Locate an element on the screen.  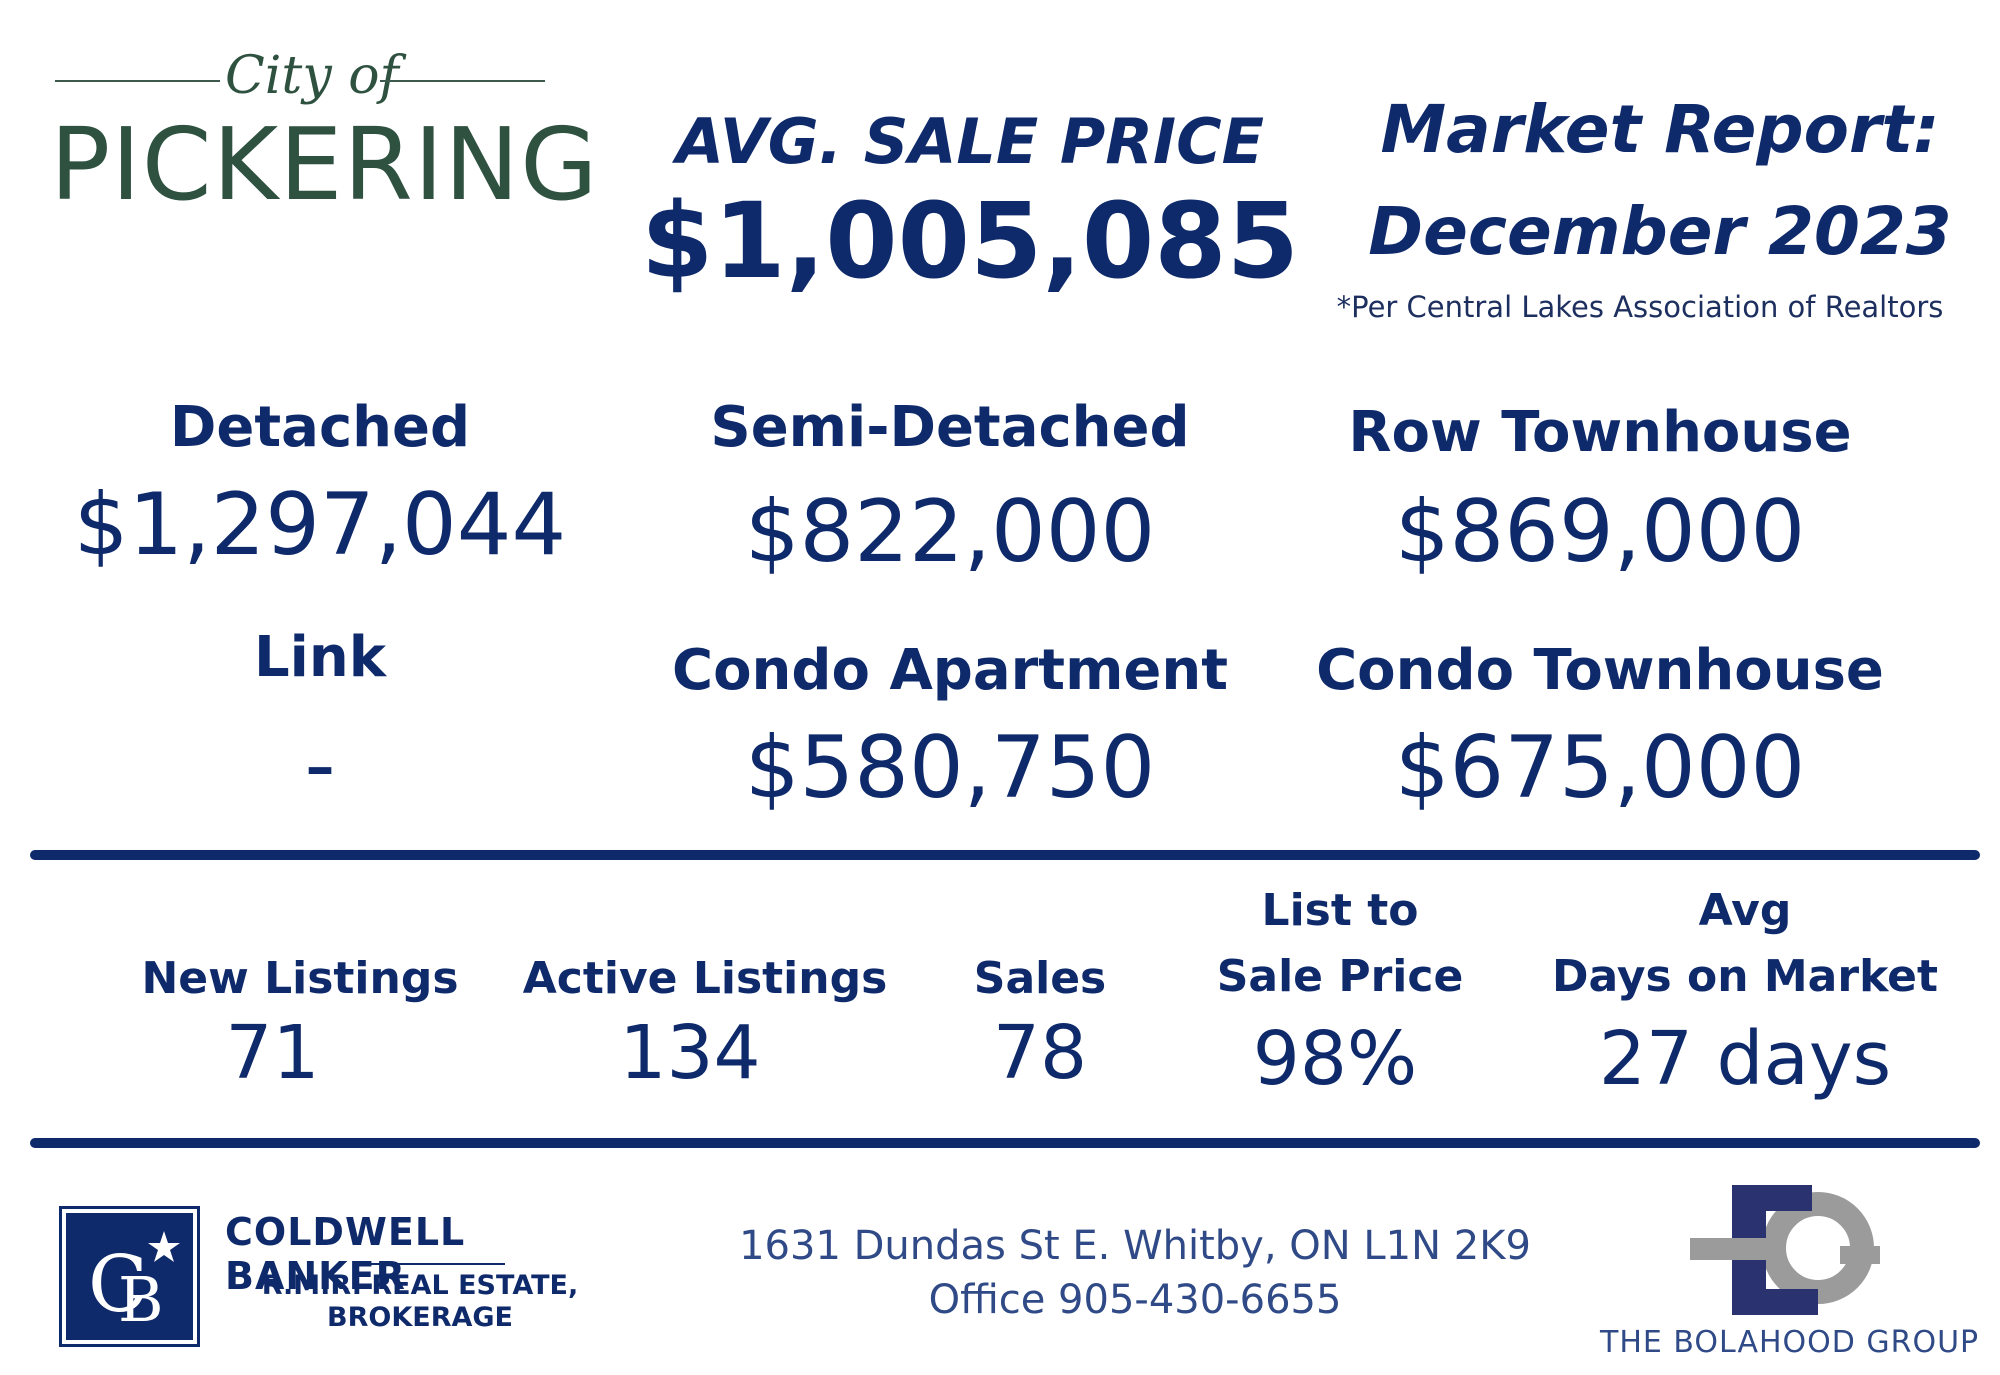
brokerage-line2: BROKERAGE is located at coordinates (420, 1317).